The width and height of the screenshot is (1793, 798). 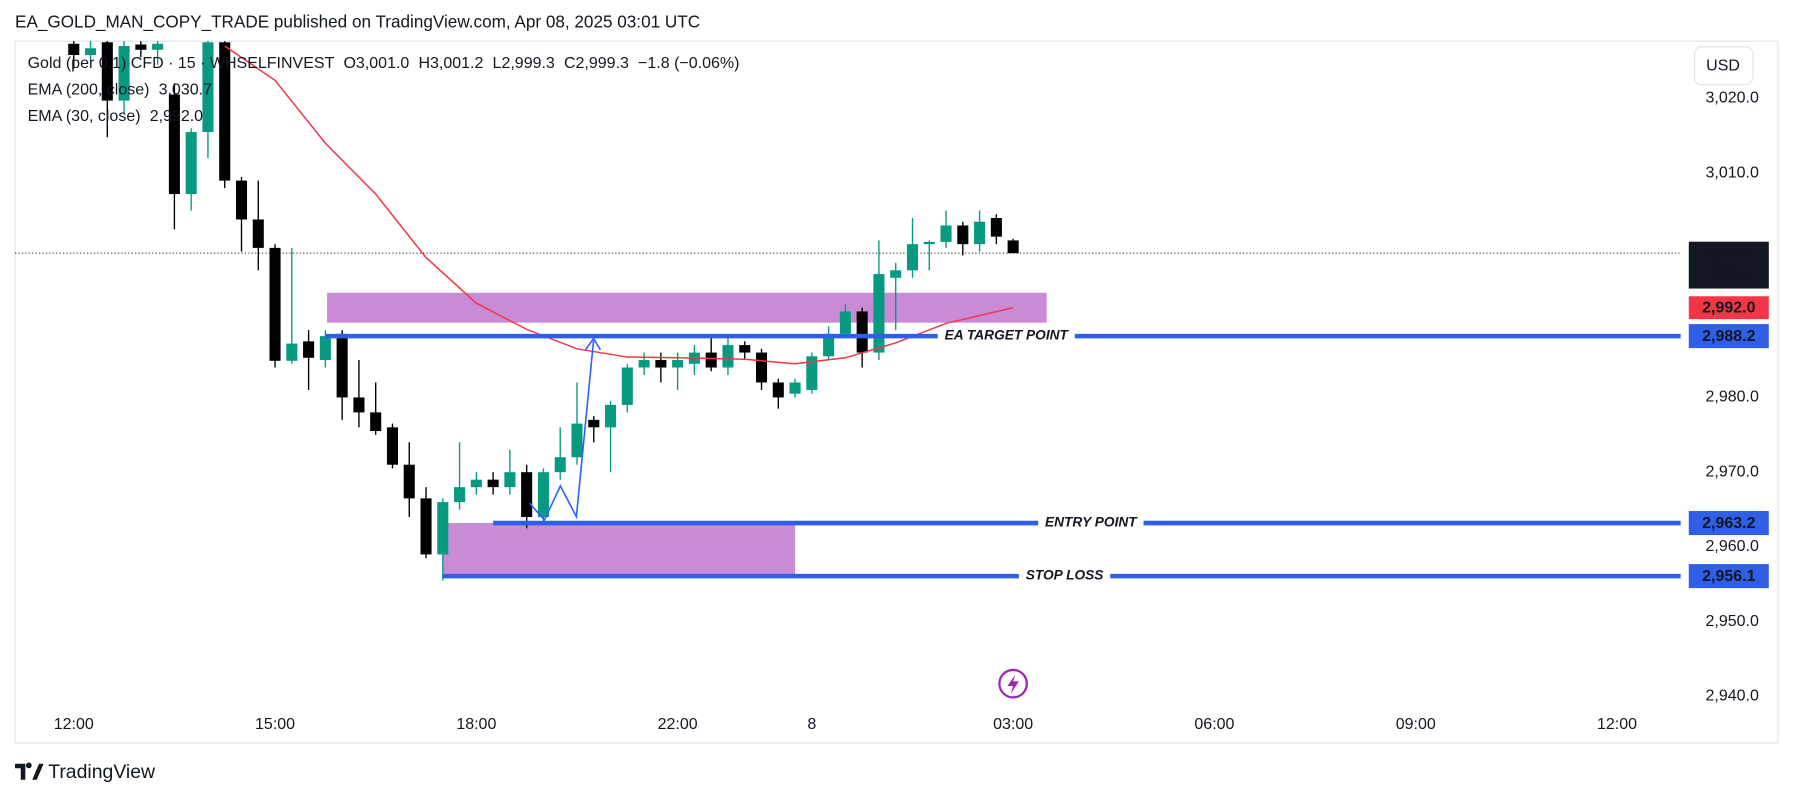 What do you see at coordinates (811, 724) in the screenshot?
I see `x-tick-label: 8` at bounding box center [811, 724].